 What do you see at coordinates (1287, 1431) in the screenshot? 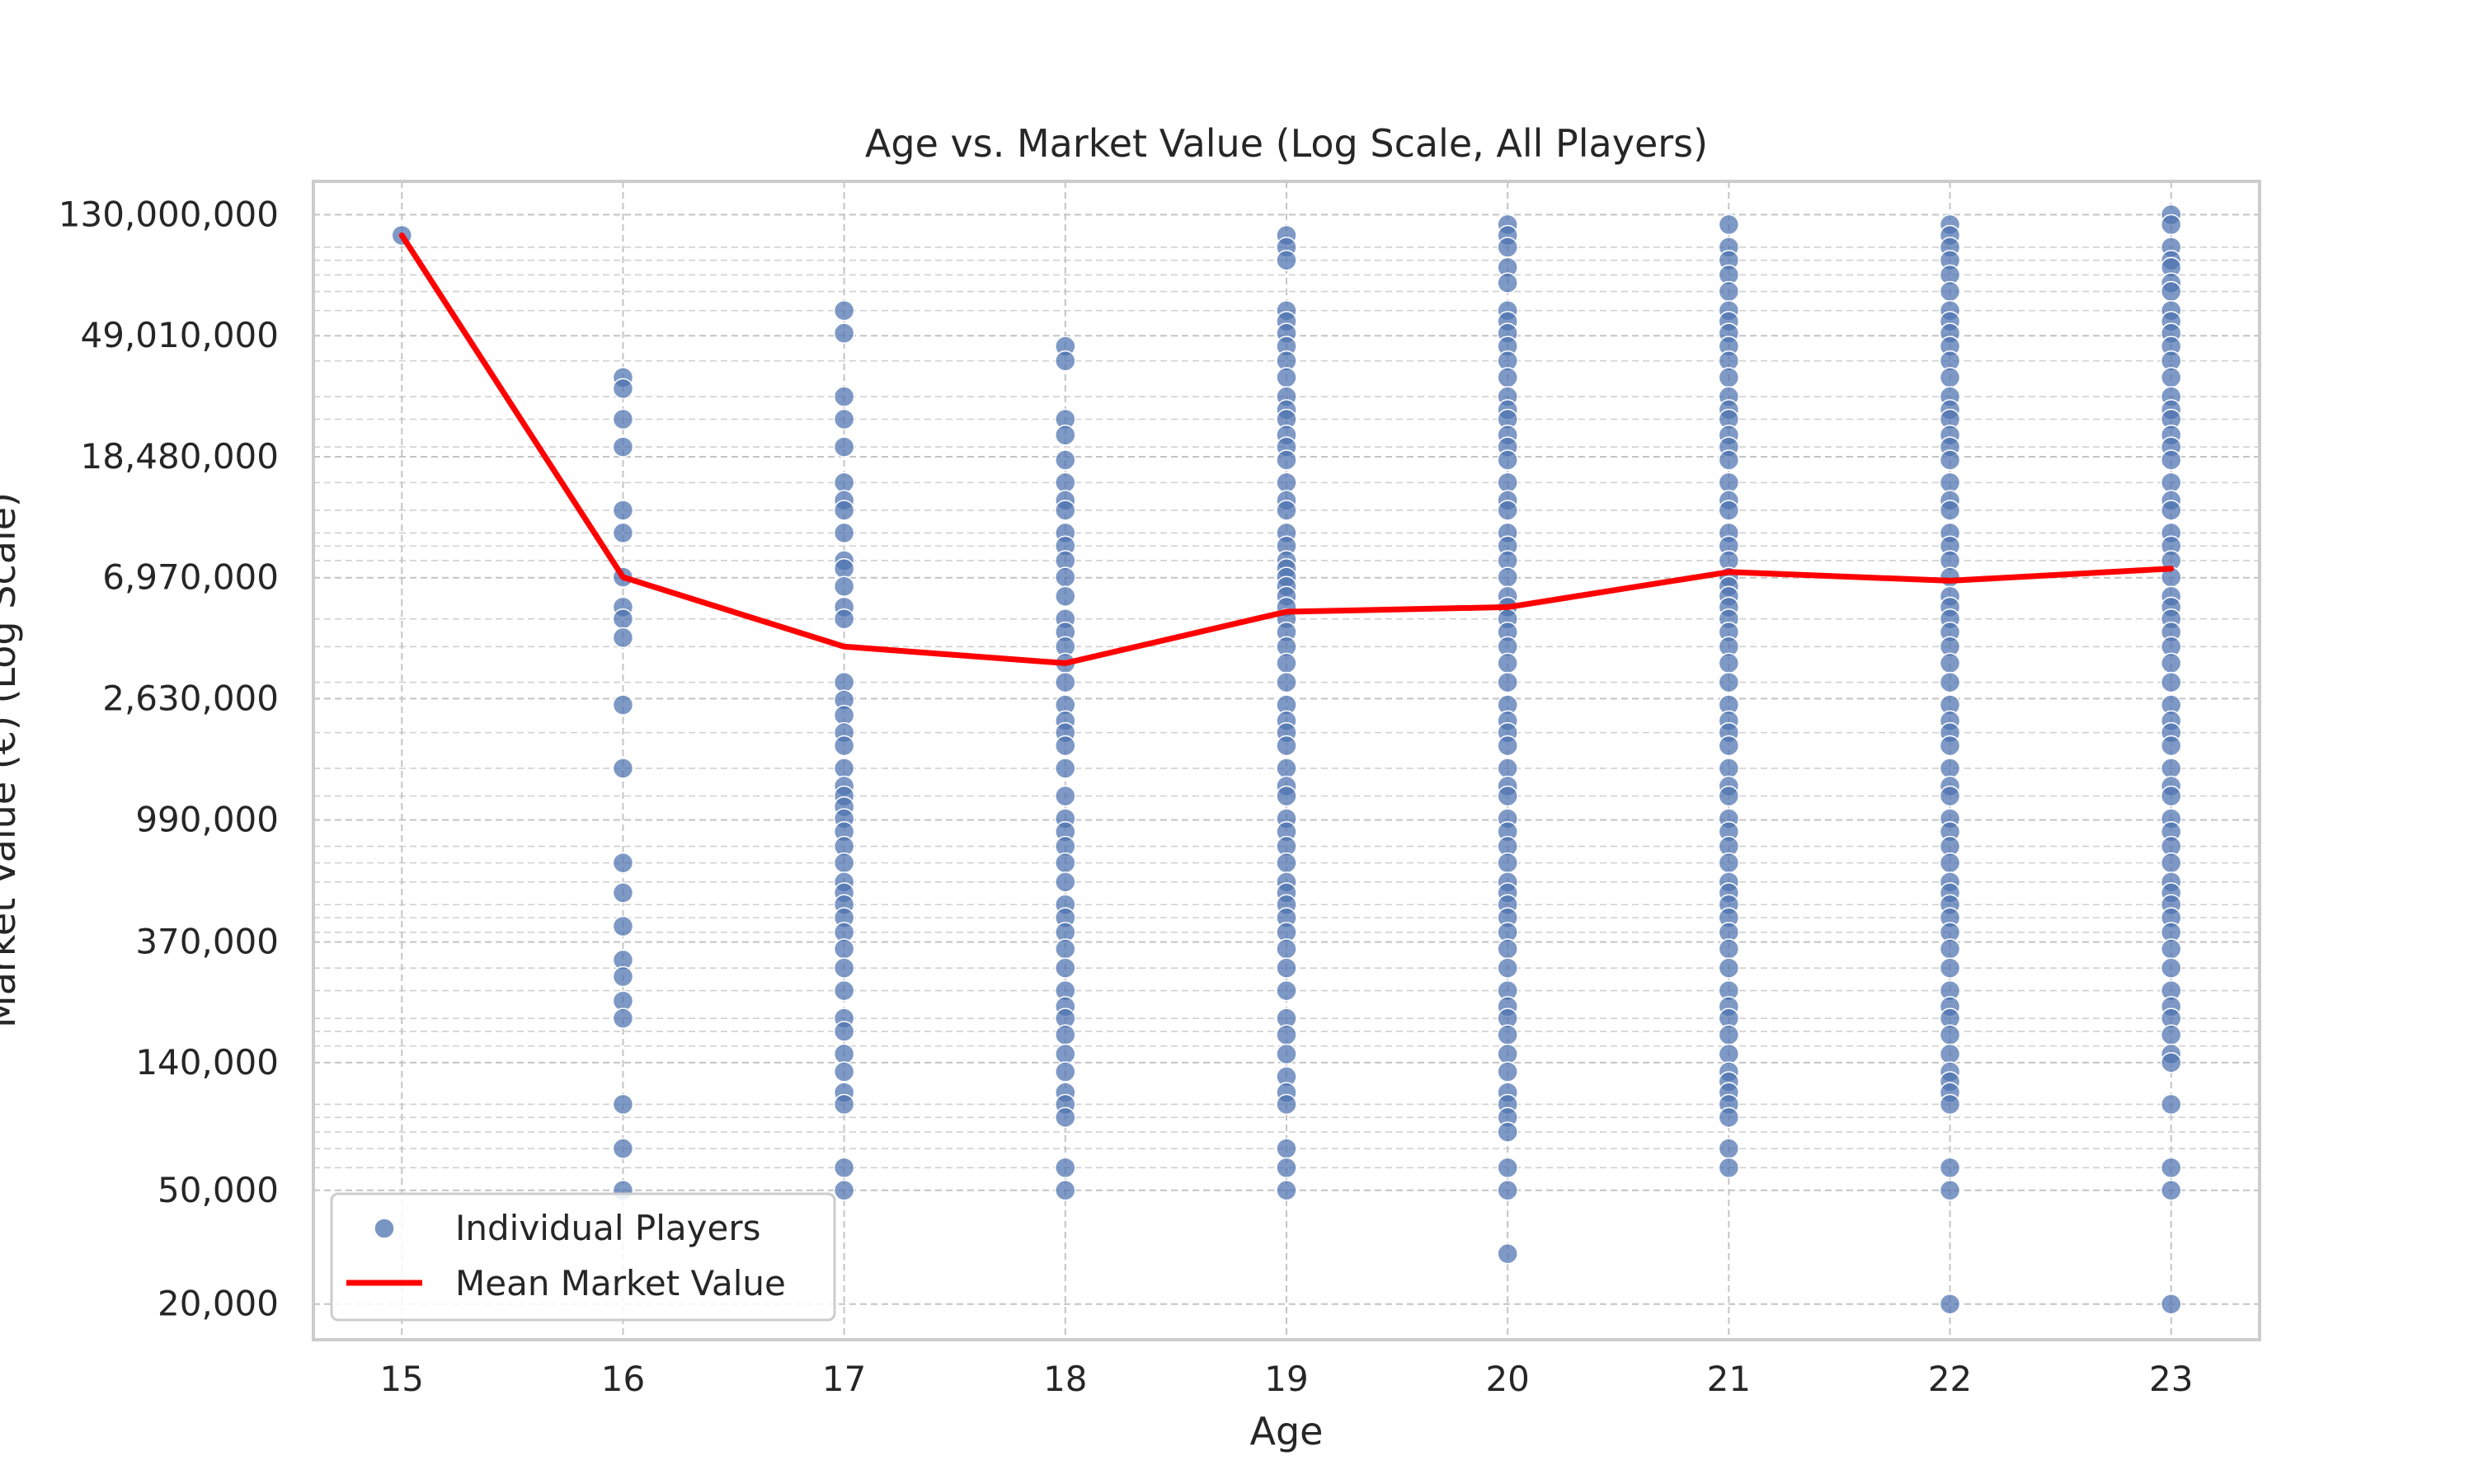
I see `x-axis-title: Age` at bounding box center [1287, 1431].